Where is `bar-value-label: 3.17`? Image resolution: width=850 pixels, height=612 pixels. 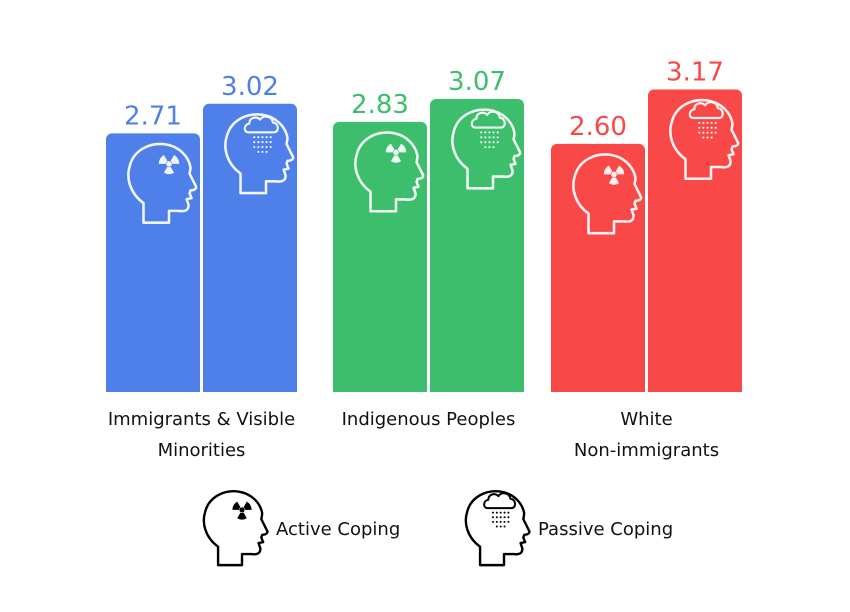 bar-value-label: 3.17 is located at coordinates (695, 72).